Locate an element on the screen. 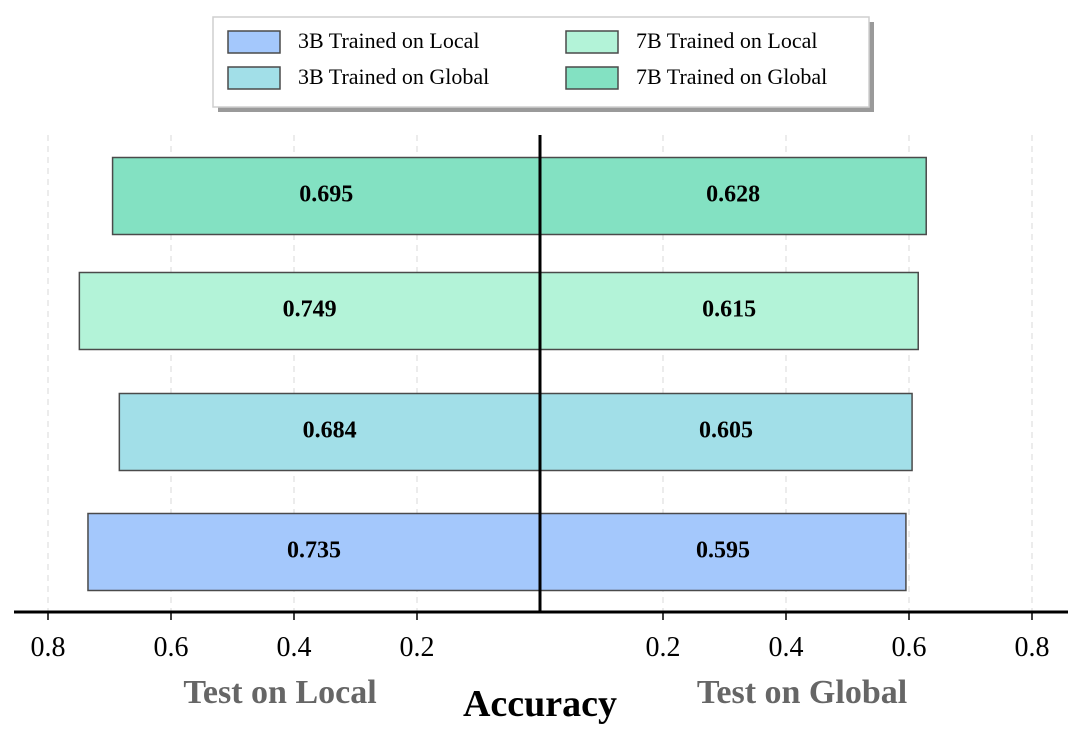 Image resolution: width=1081 pixels, height=742 pixels. panel-label-left: Test on Local is located at coordinates (279, 692).